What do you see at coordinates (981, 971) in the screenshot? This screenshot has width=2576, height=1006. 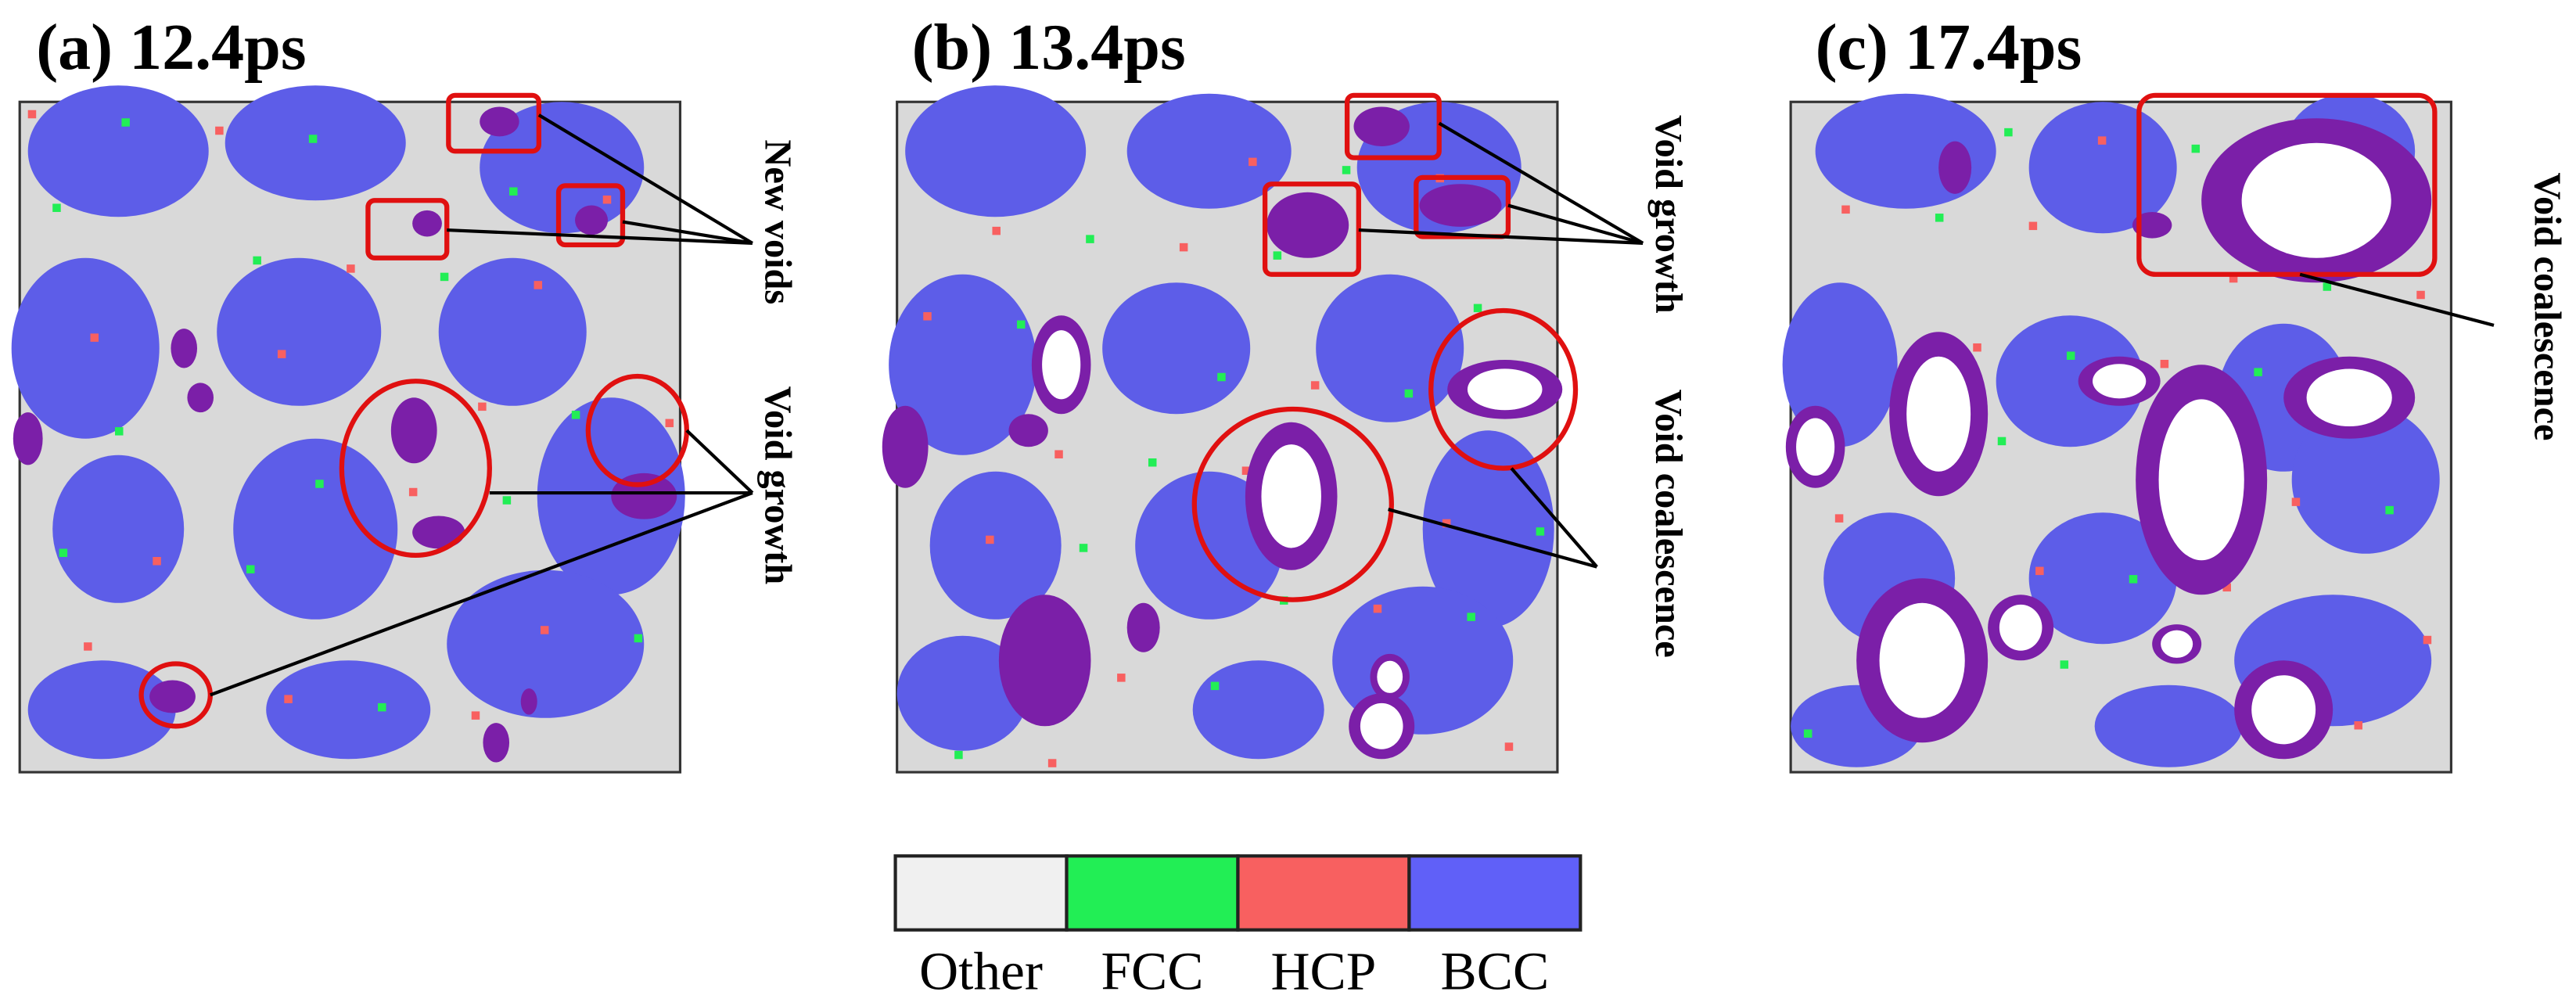 I see `legend-label: Other` at bounding box center [981, 971].